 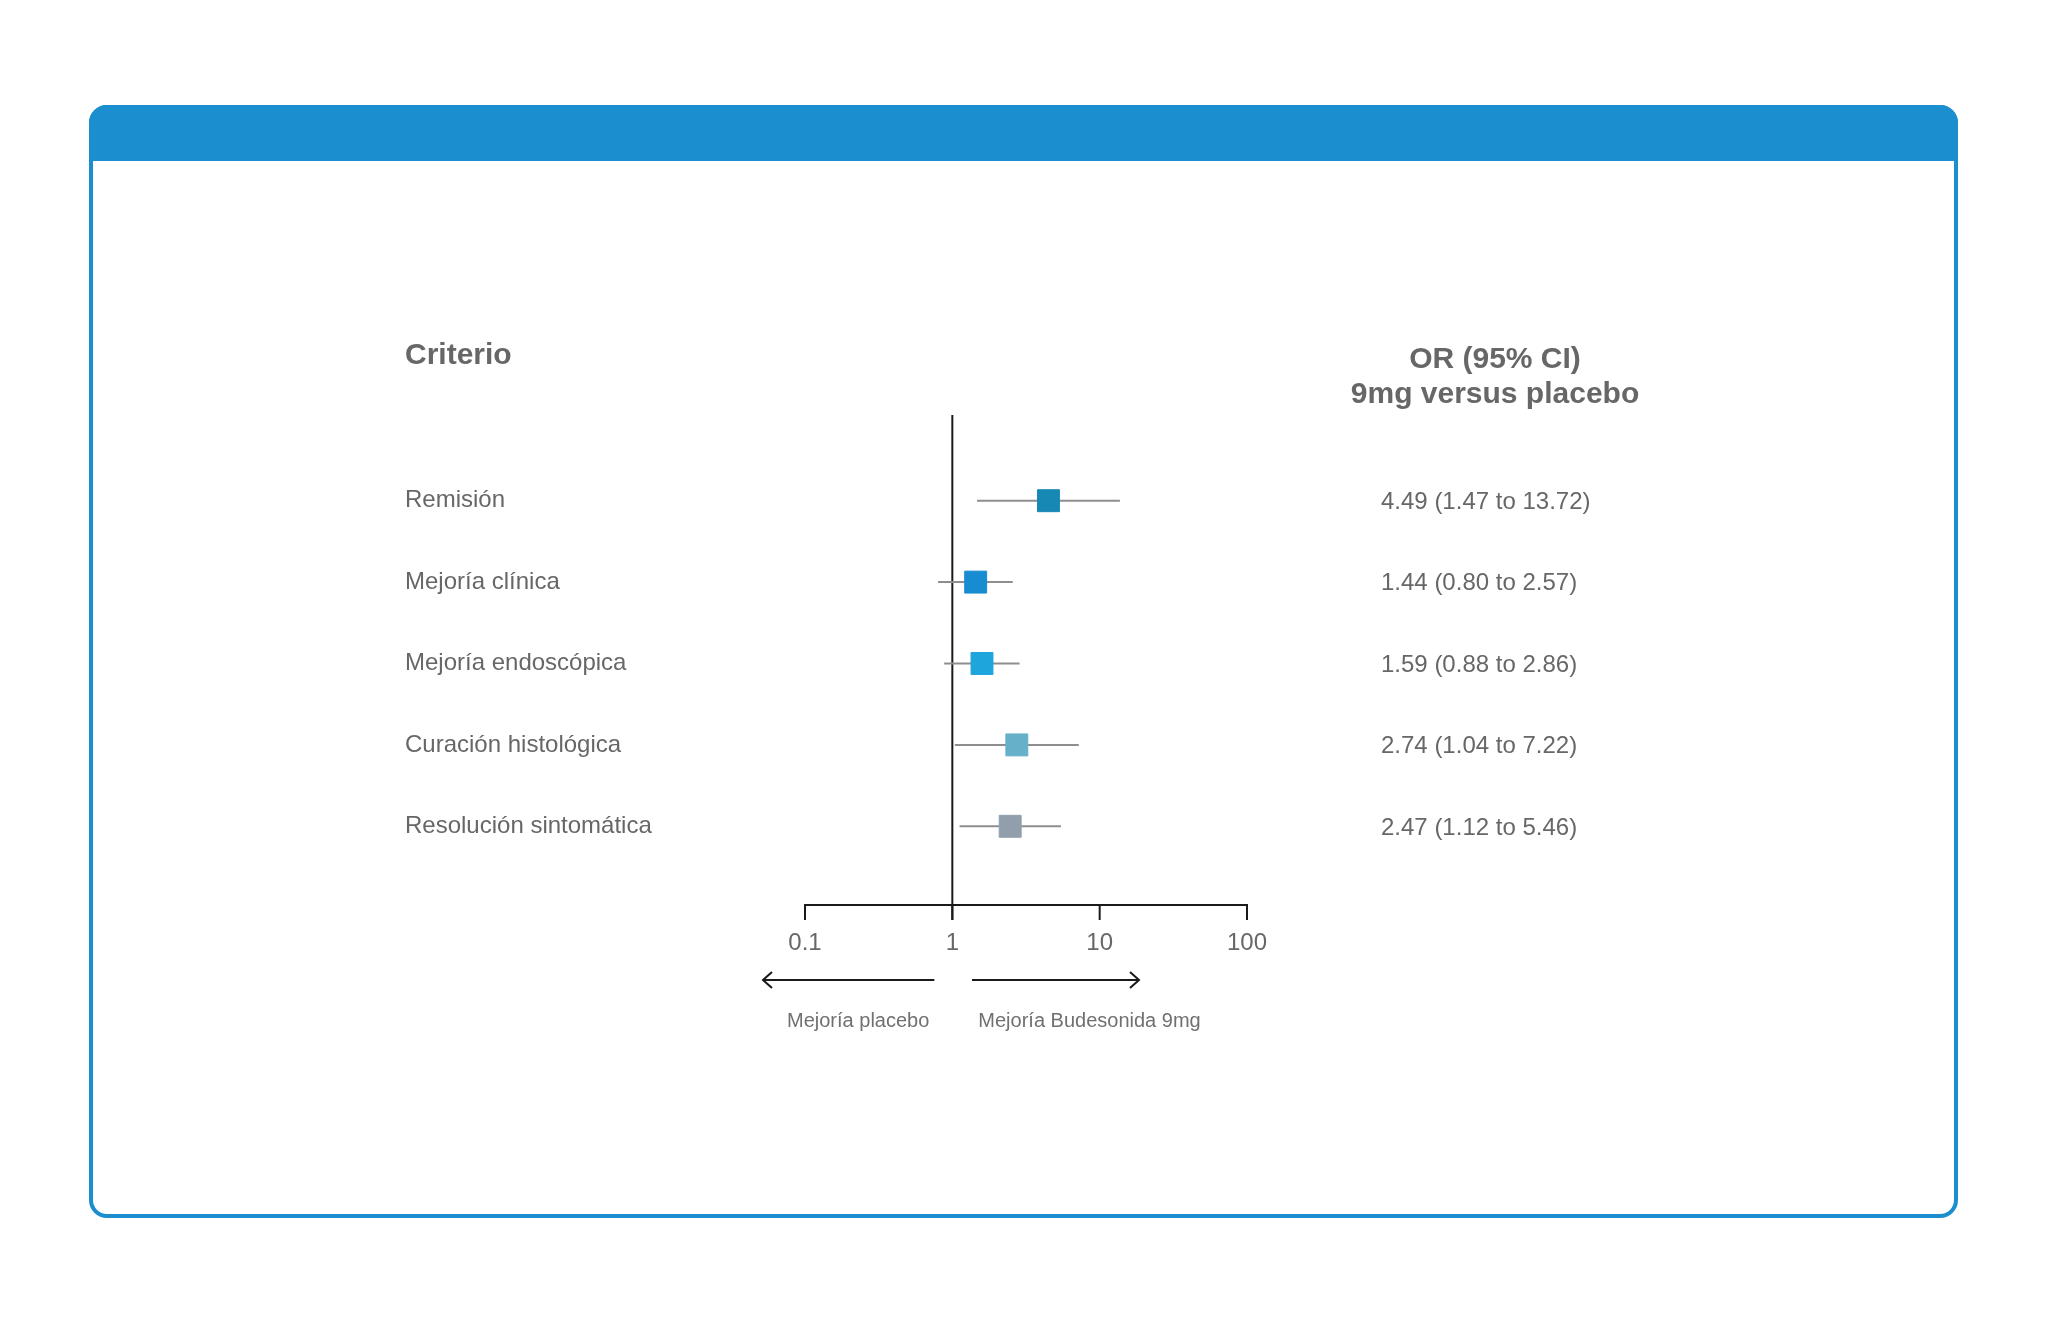 I want to click on text: OR (95% CI), so click(x=1495, y=358).